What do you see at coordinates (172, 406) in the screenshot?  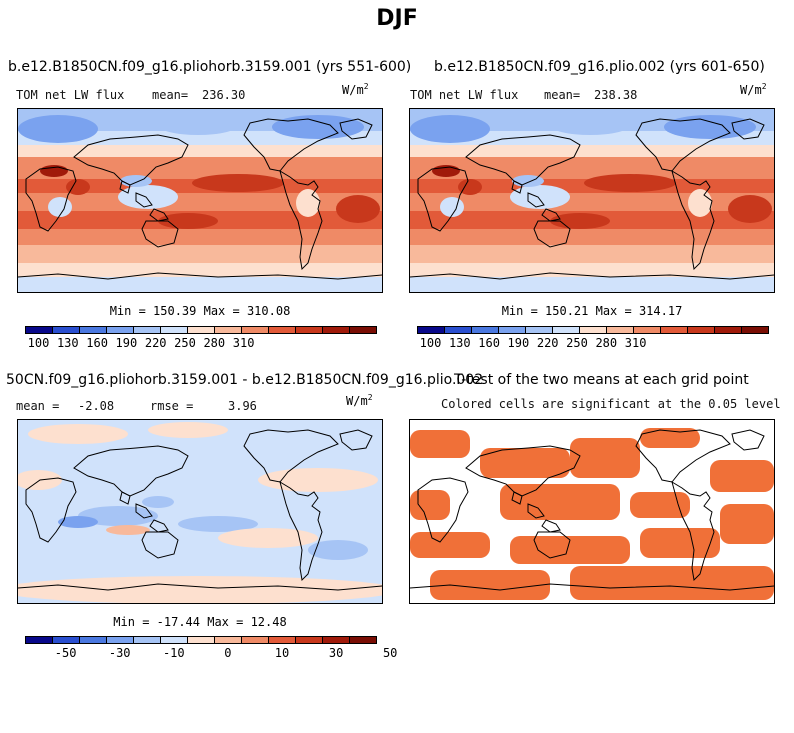 I see `panel3-rmse-label: rmse =` at bounding box center [172, 406].